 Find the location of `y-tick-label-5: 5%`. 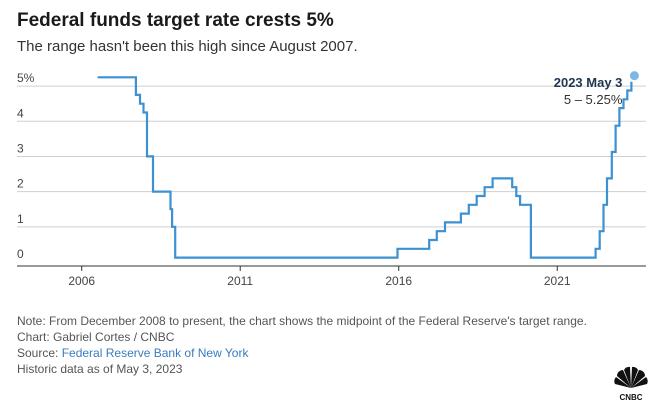

y-tick-label-5: 5% is located at coordinates (26, 78).